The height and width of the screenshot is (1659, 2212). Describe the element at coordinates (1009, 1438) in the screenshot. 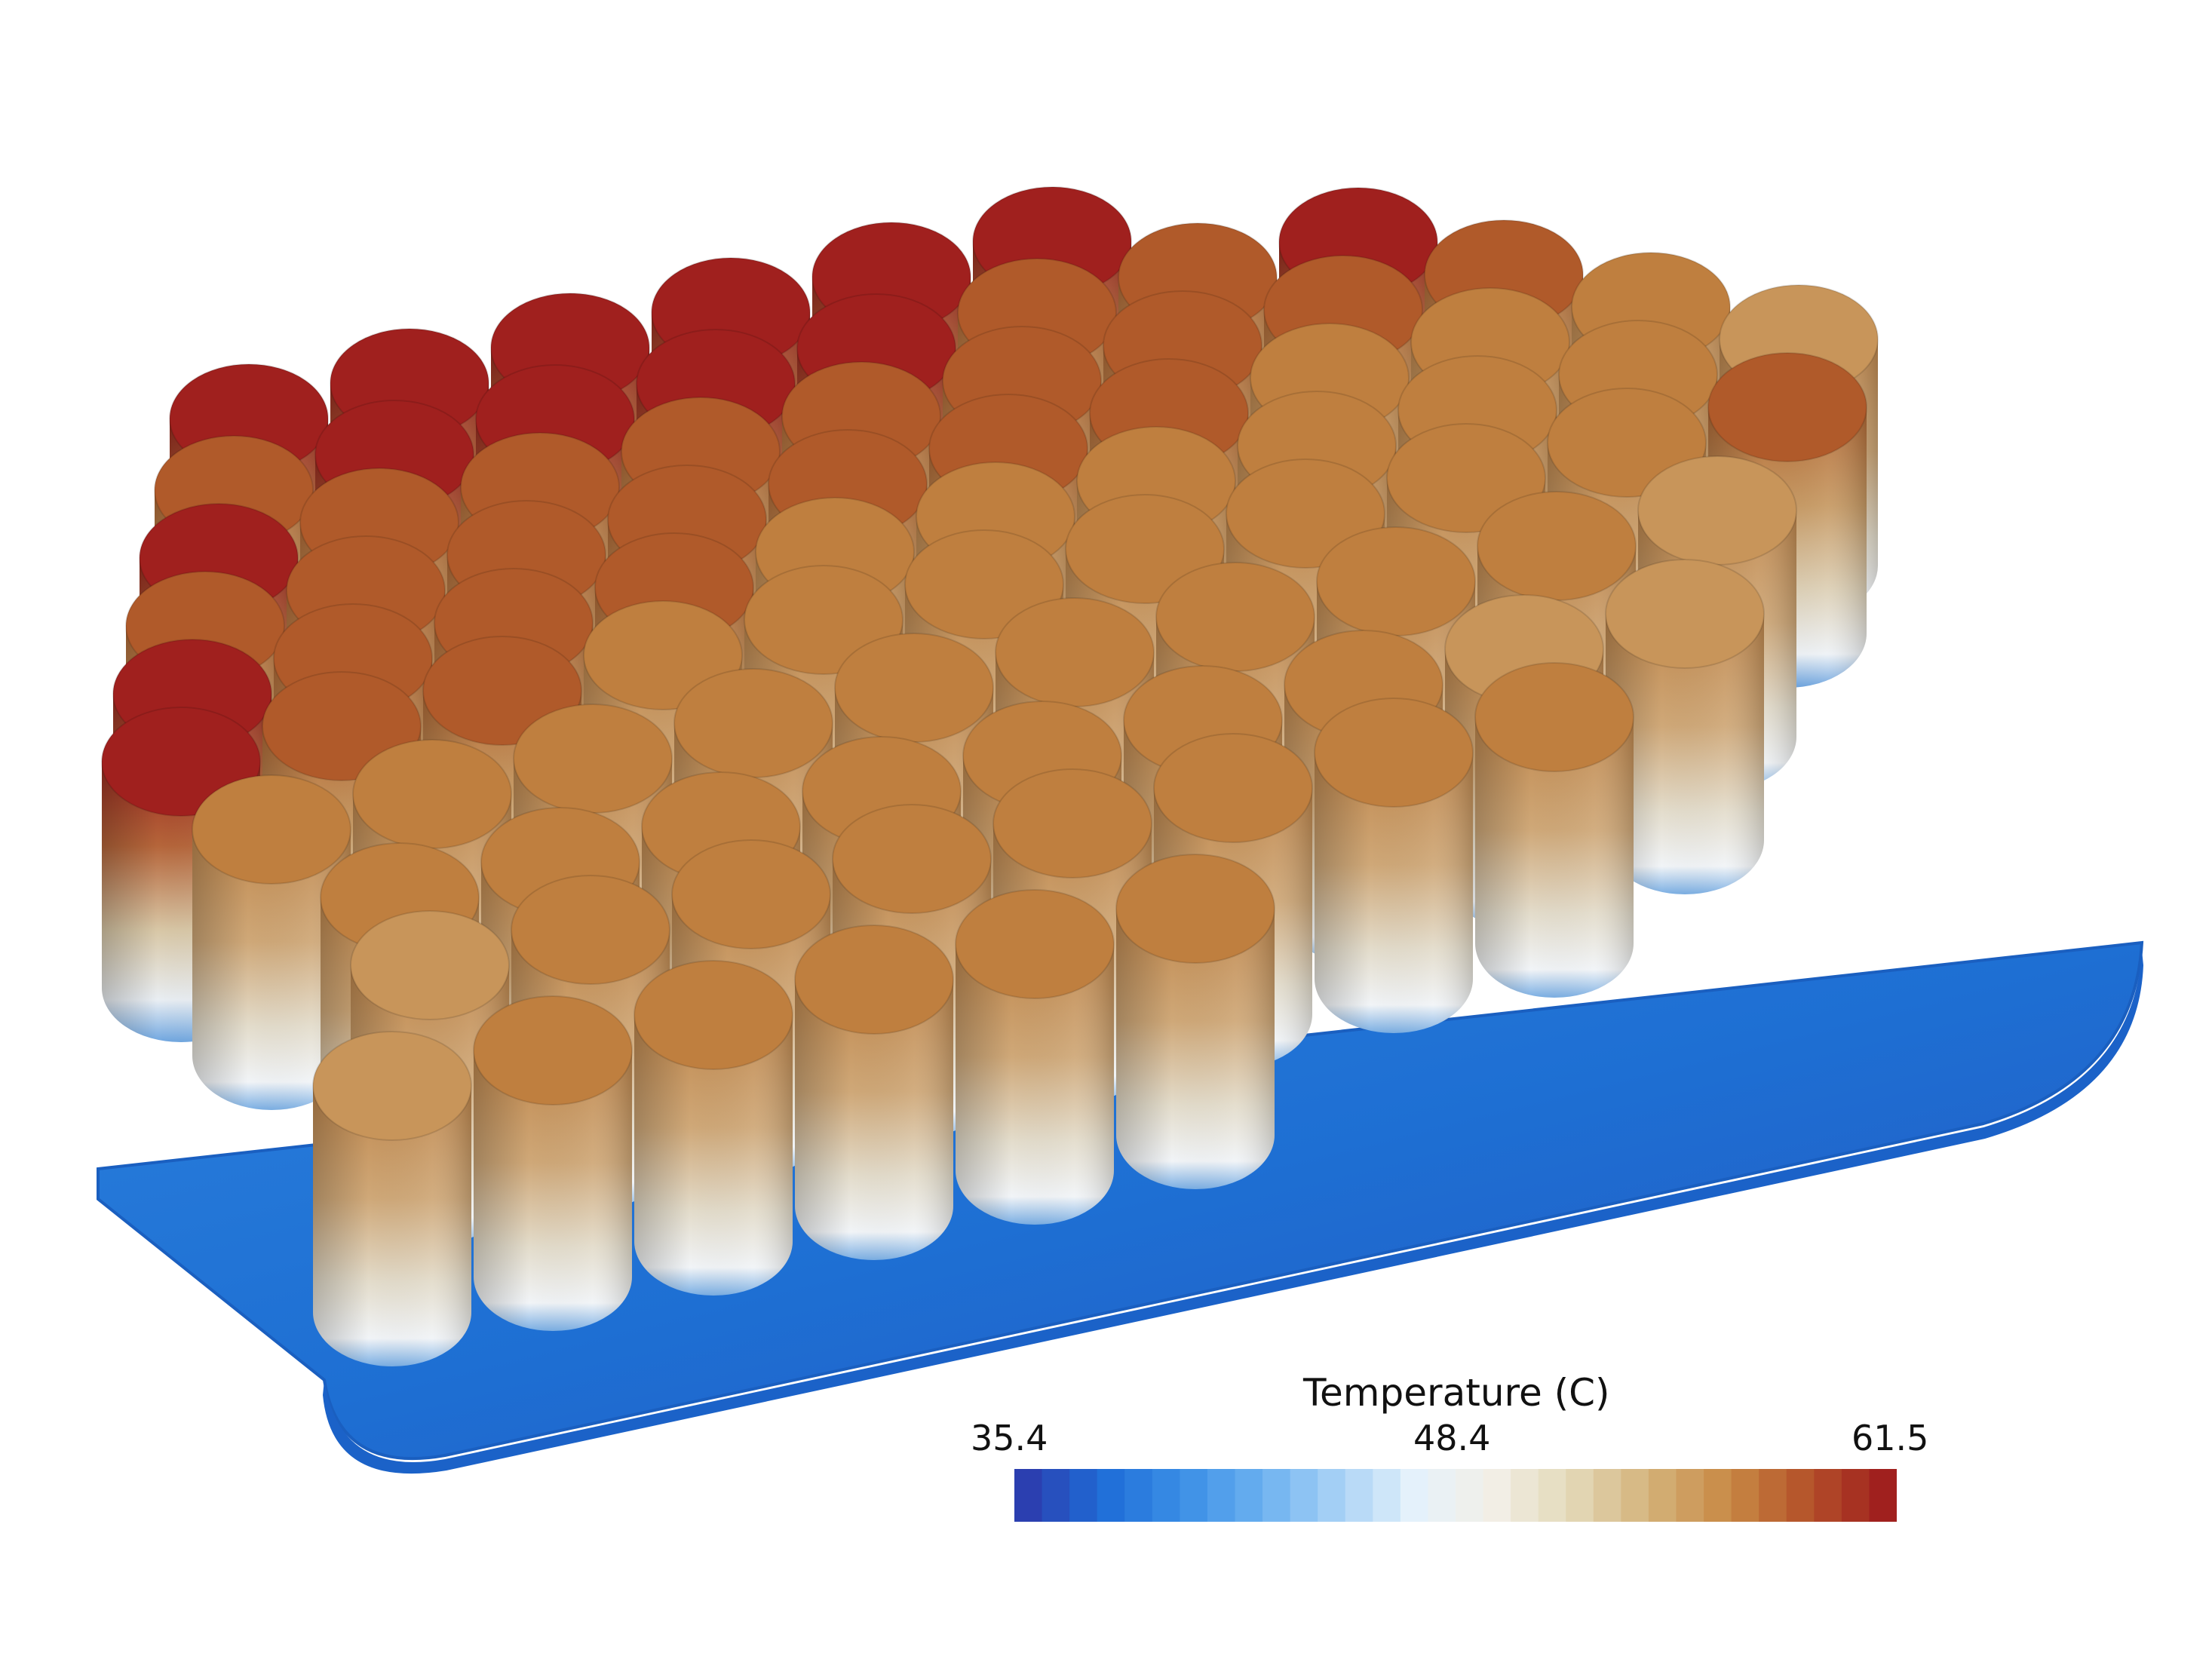

I see `legend-min-label: 35.4` at that location.